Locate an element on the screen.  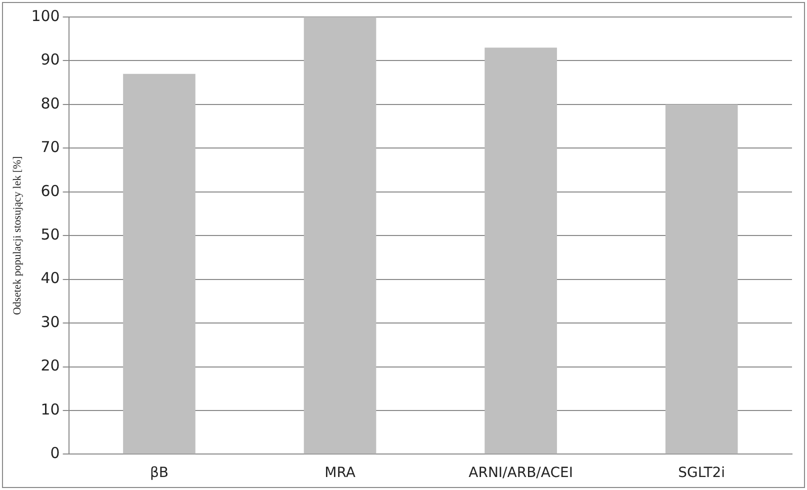
x-tick-label: βB is located at coordinates (159, 473).